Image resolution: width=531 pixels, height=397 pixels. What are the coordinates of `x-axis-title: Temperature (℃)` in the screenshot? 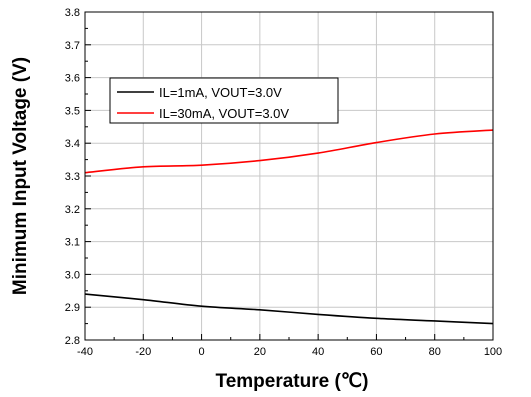 It's located at (292, 381).